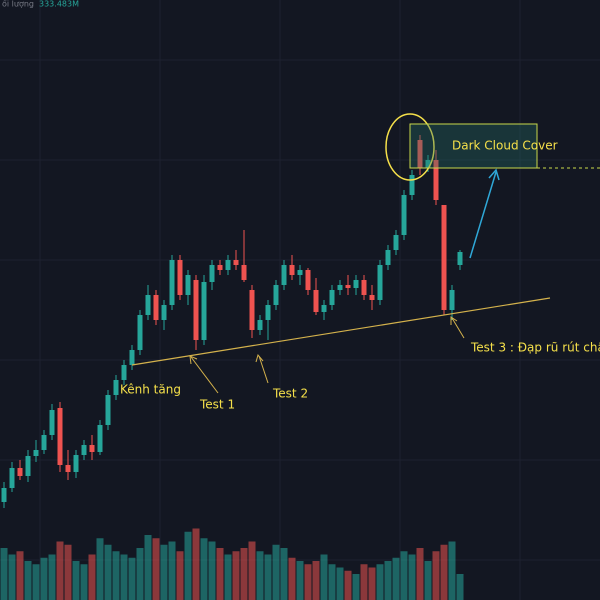 This screenshot has width=600, height=600. Describe the element at coordinates (473, 146) in the screenshot. I see `pattern-box` at that location.